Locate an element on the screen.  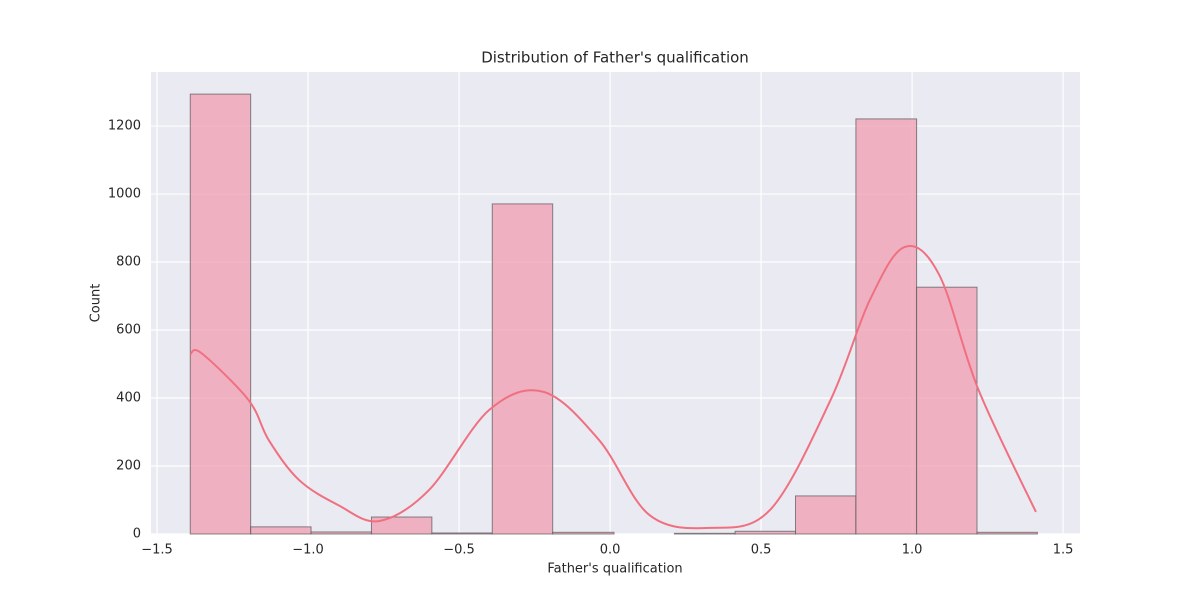
x-tick-label: 0.5 is located at coordinates (761, 550).